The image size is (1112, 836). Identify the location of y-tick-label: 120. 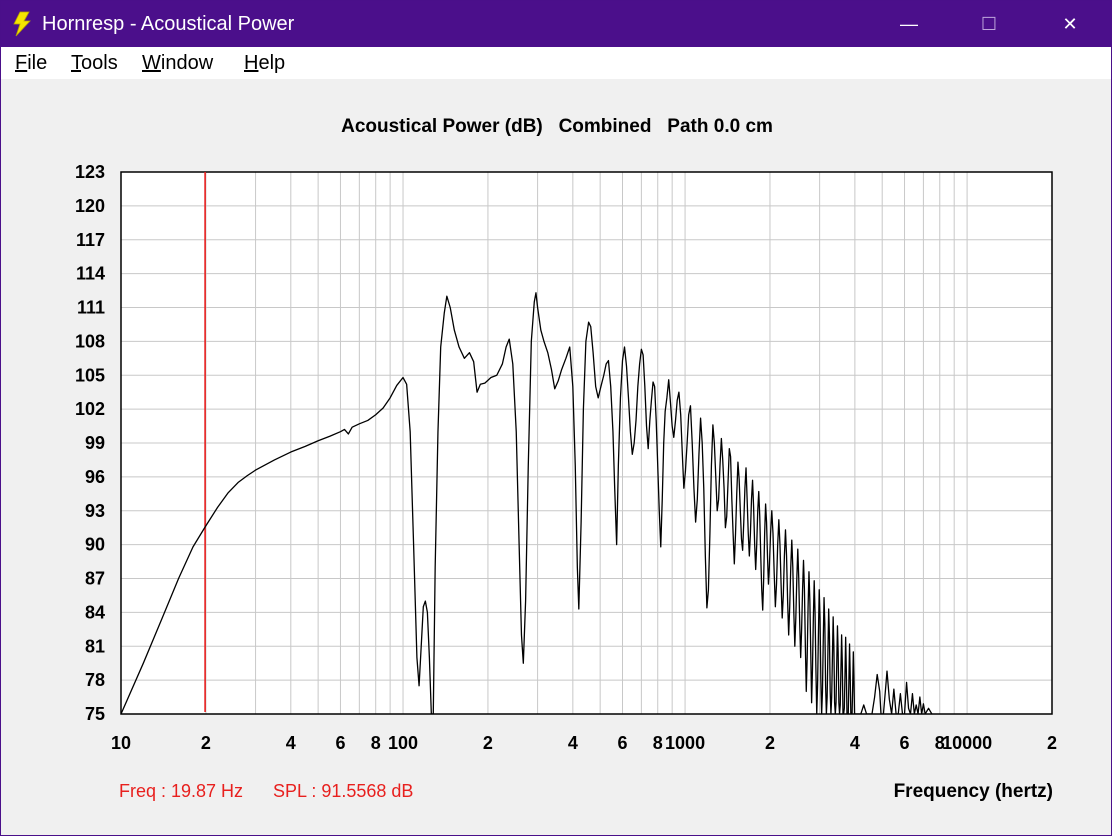
(90, 206).